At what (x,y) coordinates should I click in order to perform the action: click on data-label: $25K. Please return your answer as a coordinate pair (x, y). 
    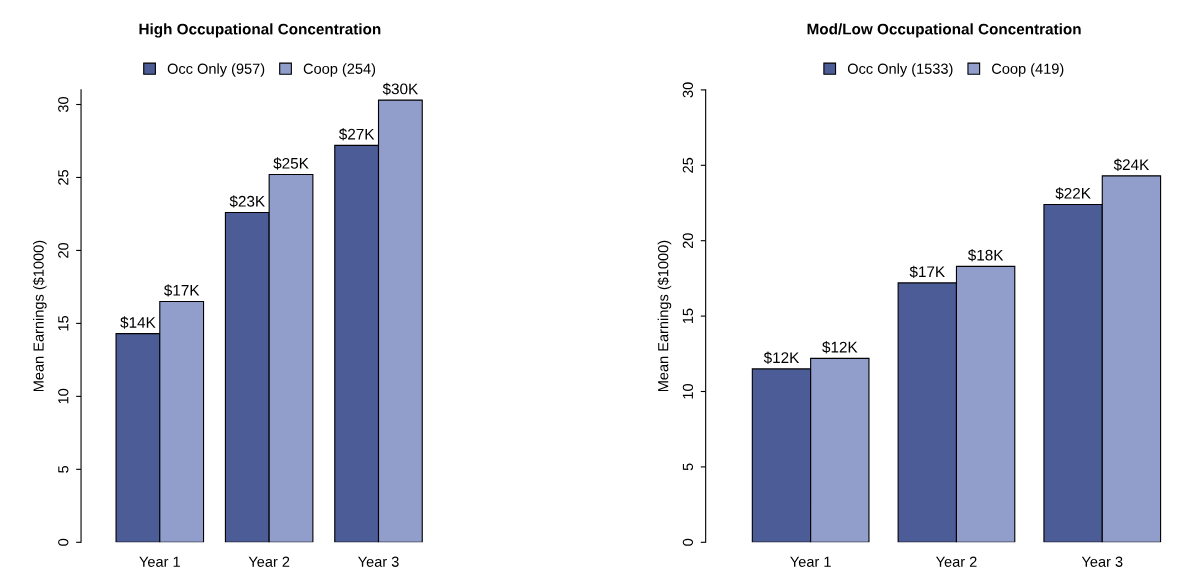
    Looking at the image, I should click on (291, 163).